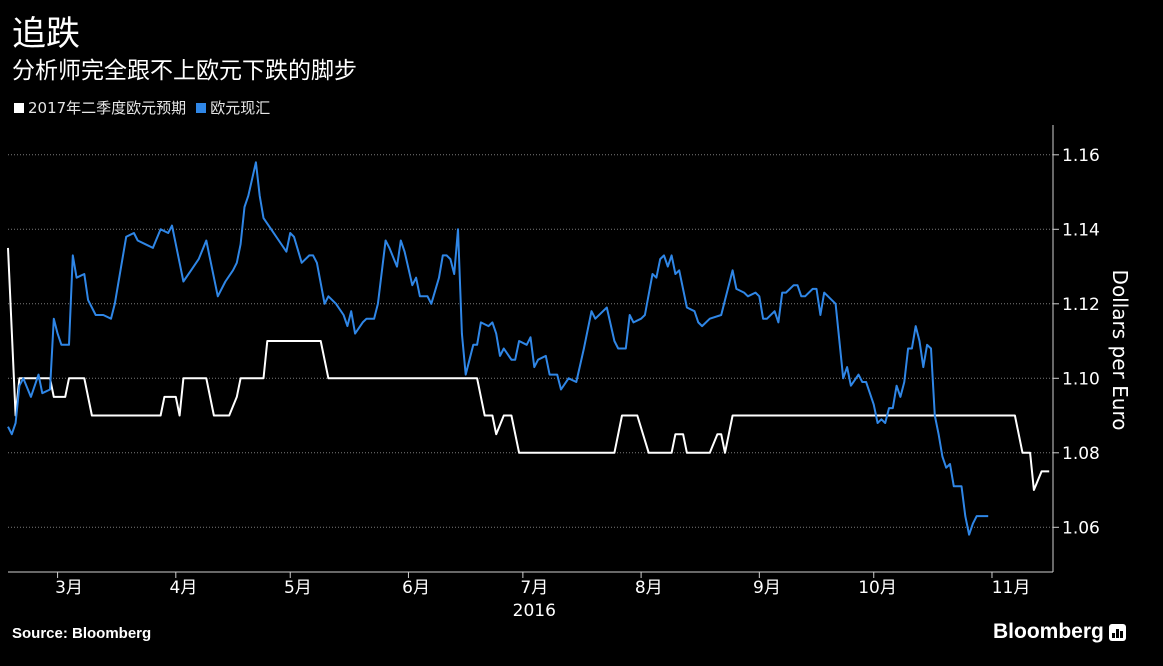 This screenshot has height=666, width=1163. What do you see at coordinates (1081, 454) in the screenshot?
I see `y-tick-label: 1.08` at bounding box center [1081, 454].